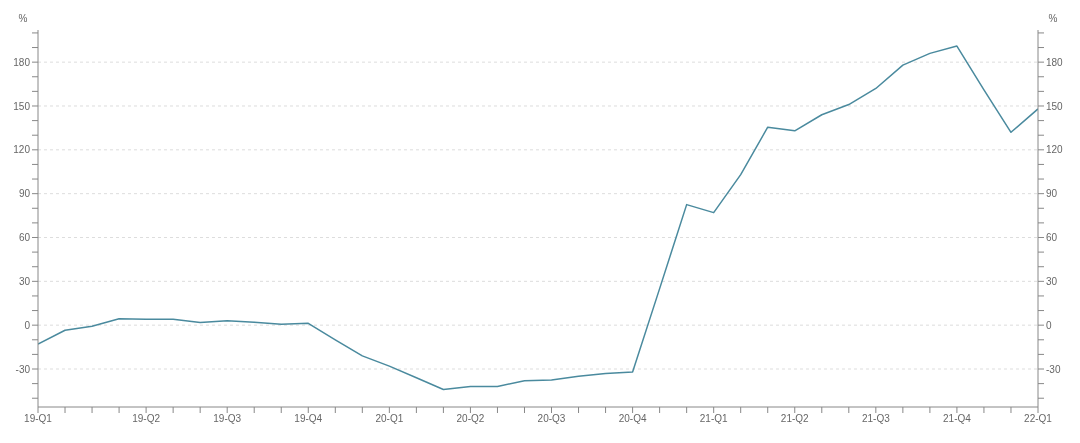 The image size is (1080, 443). What do you see at coordinates (876, 419) in the screenshot?
I see `x-tick-label: 21-Q3` at bounding box center [876, 419].